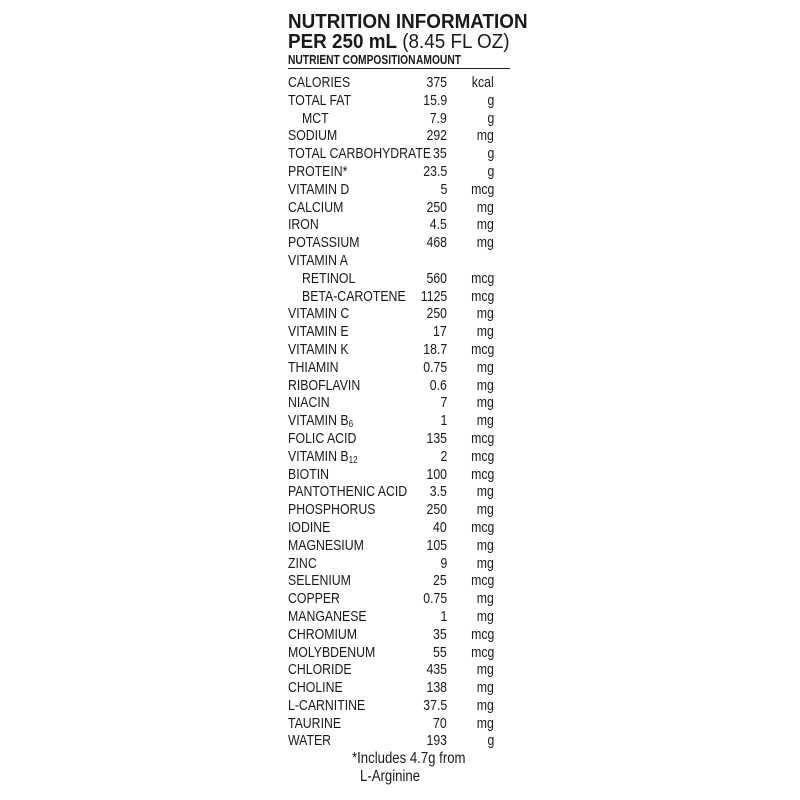  What do you see at coordinates (326, 581) in the screenshot?
I see `nutrient-name-cell: SELENIUM` at bounding box center [326, 581].